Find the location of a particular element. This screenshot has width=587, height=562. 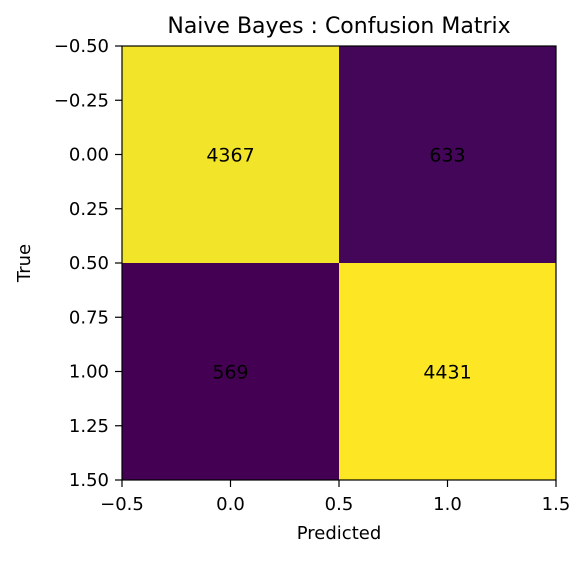

x-tick-label-4: 1.5 is located at coordinates (556, 504).